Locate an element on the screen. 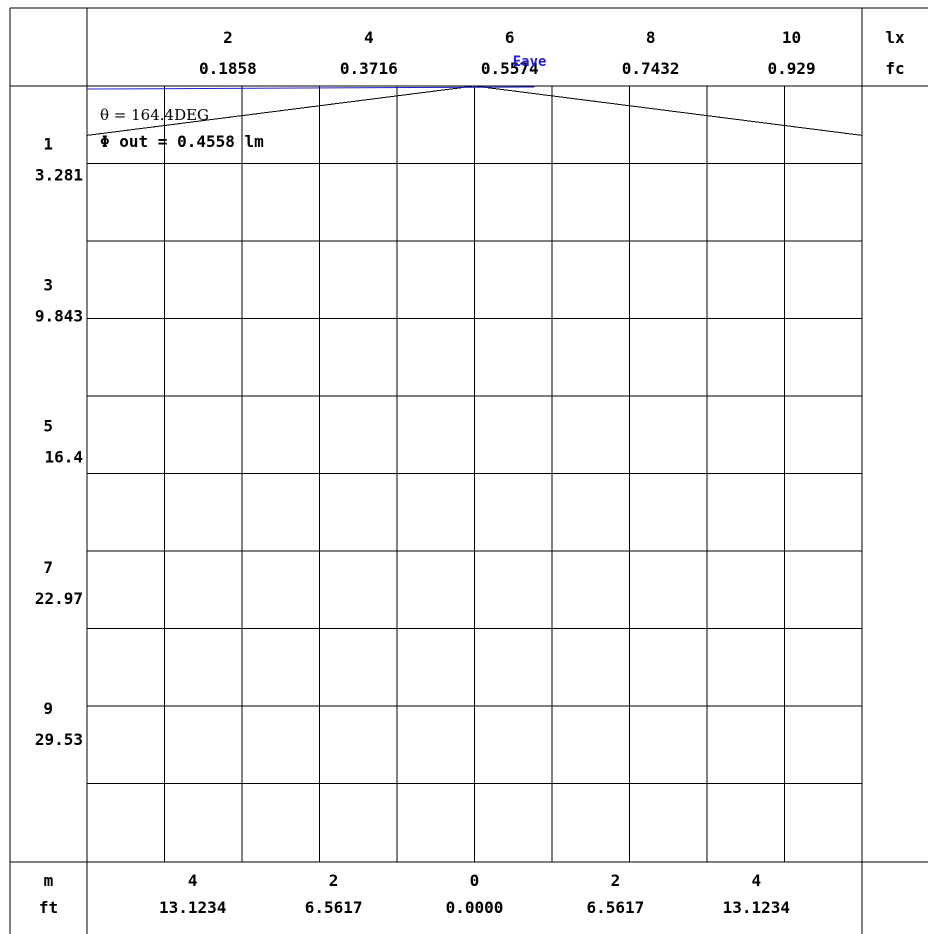 The height and width of the screenshot is (934, 928). eave-line is located at coordinates (310, 88).